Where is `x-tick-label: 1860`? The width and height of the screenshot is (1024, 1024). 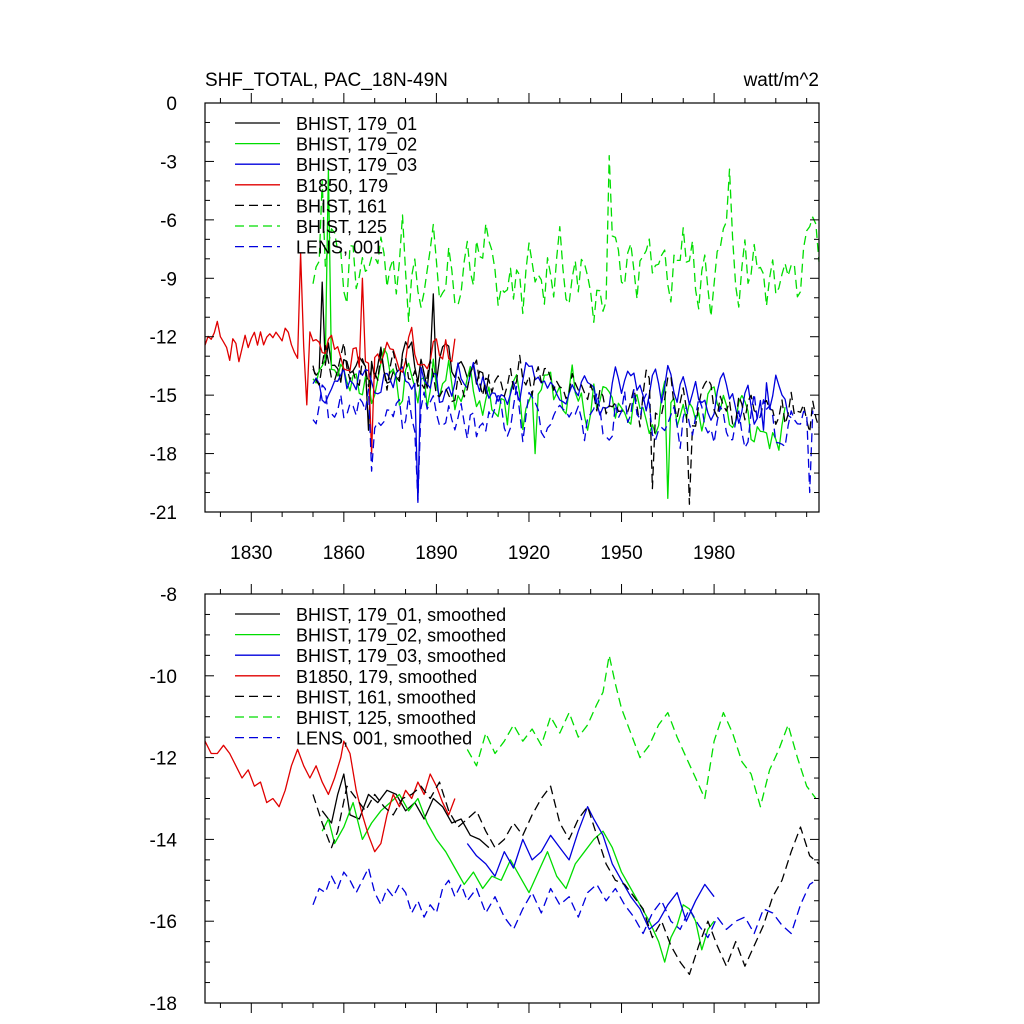
x-tick-label: 1860 is located at coordinates (344, 553).